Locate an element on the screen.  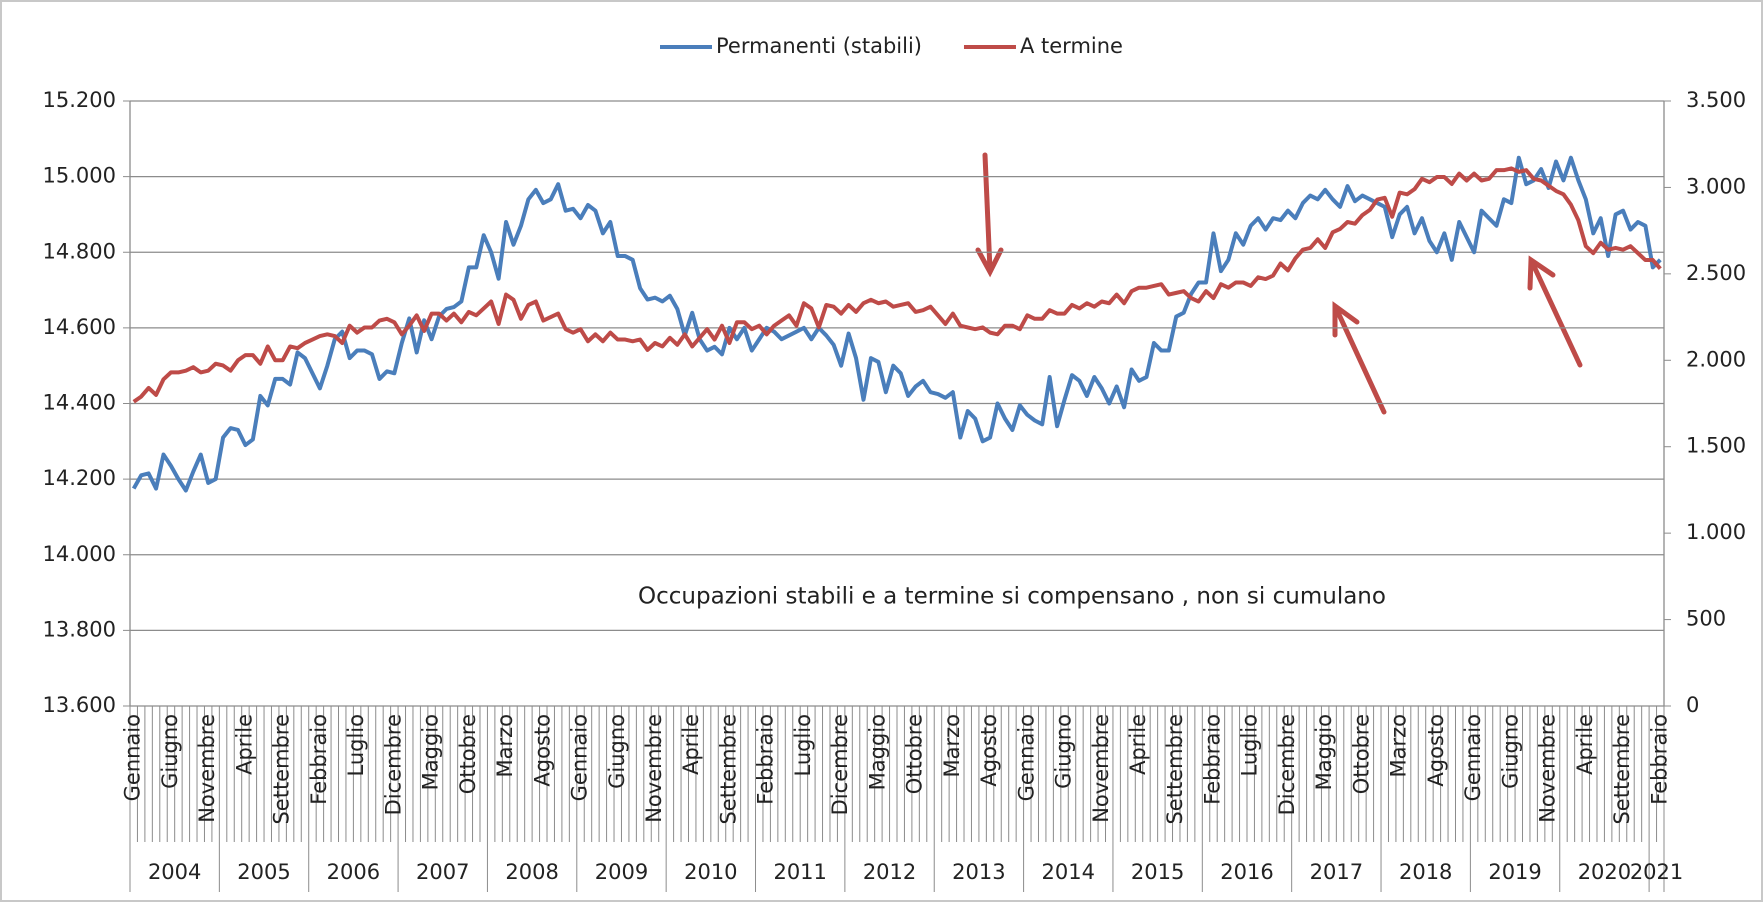
year-label: 2015 is located at coordinates (1157, 872).